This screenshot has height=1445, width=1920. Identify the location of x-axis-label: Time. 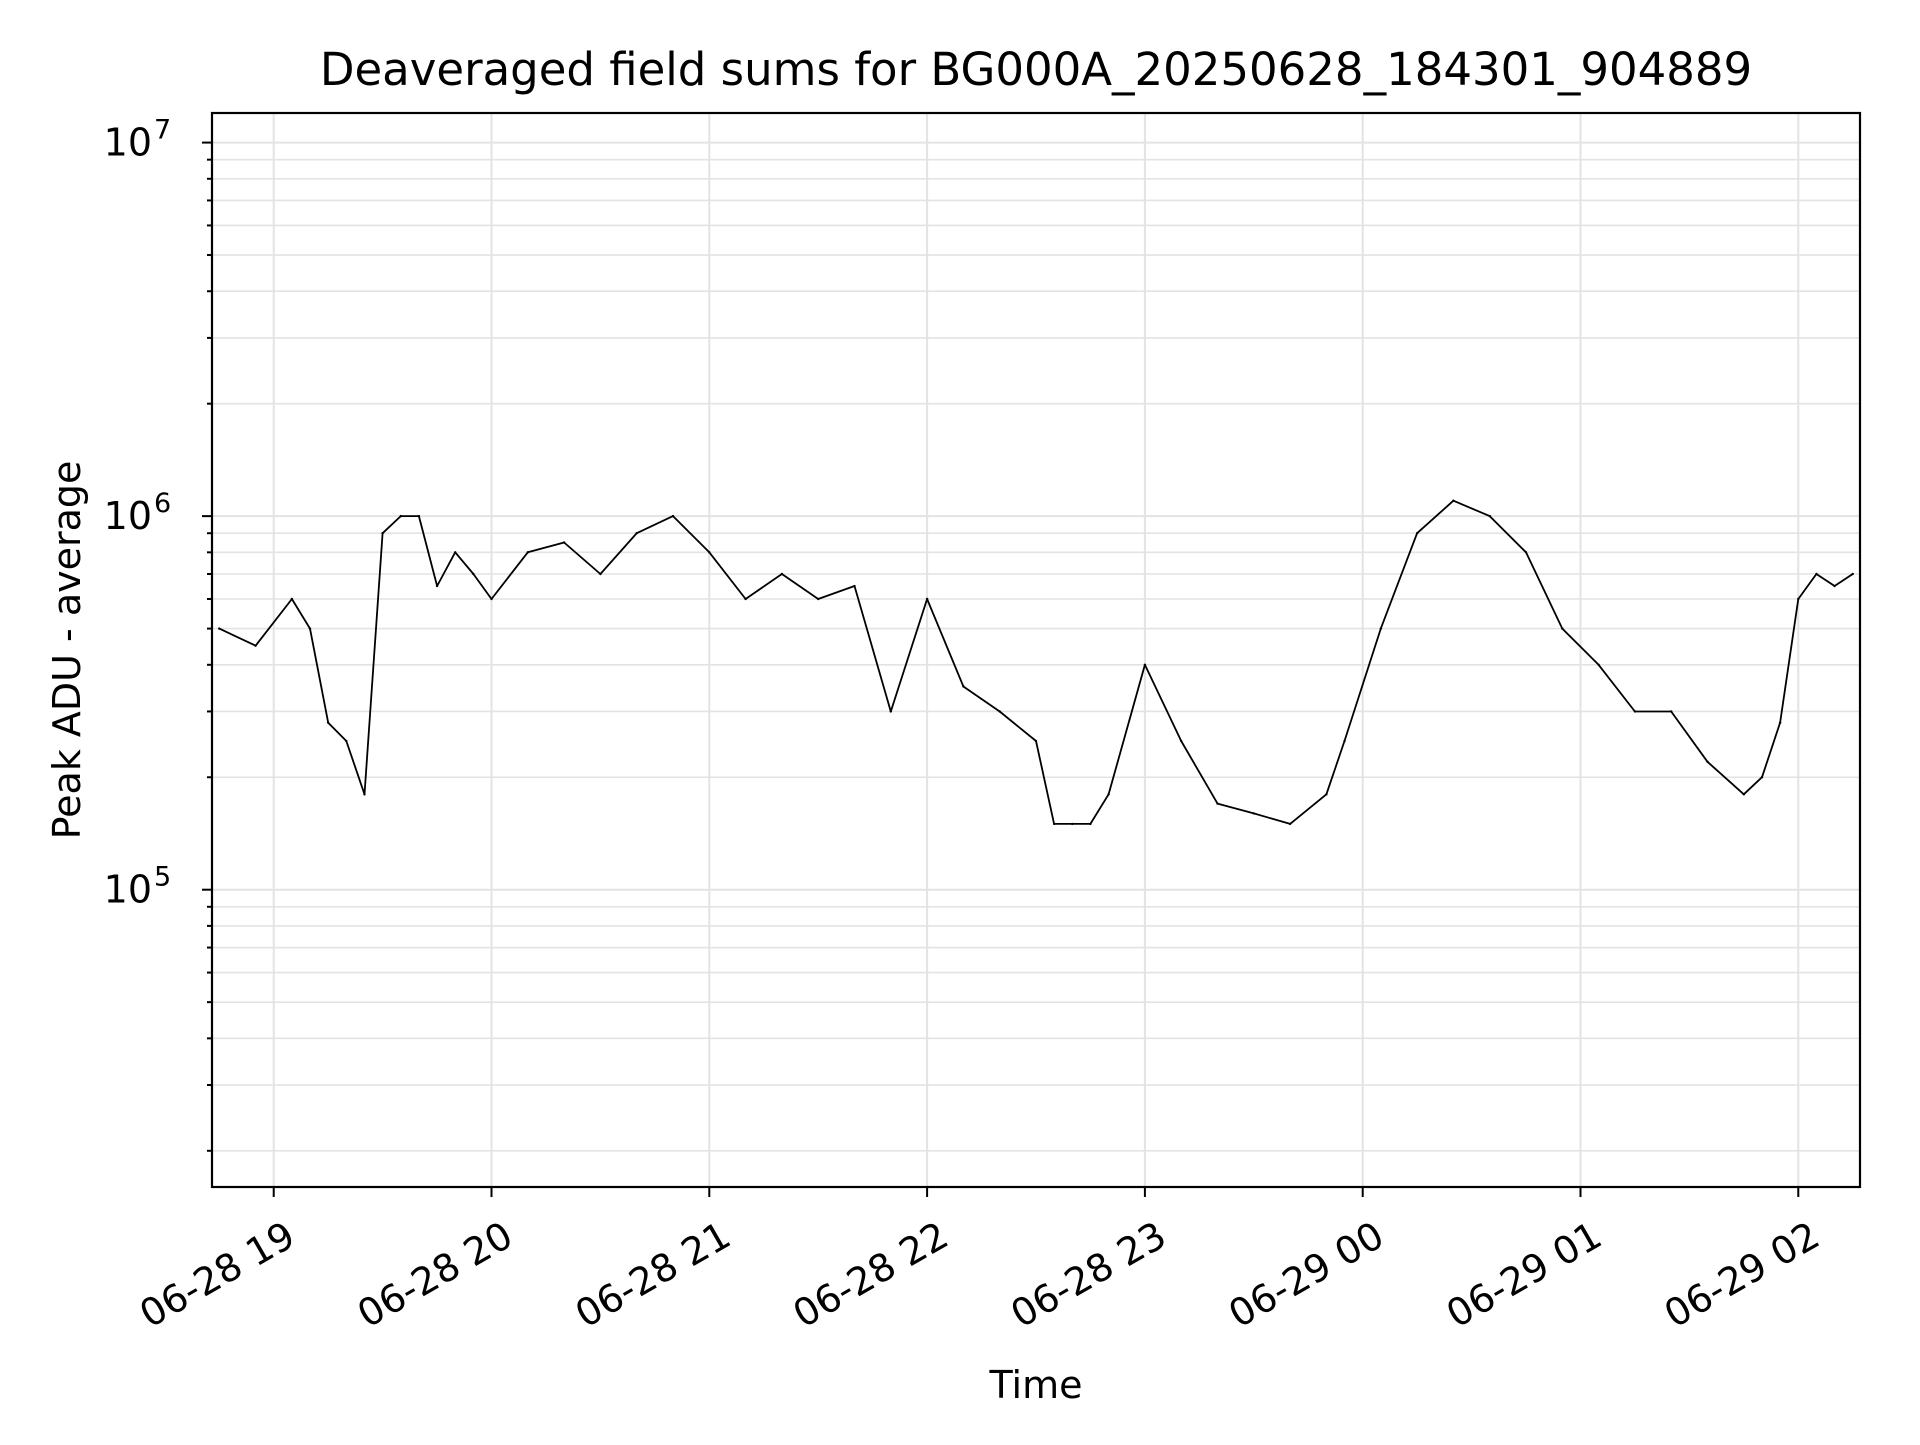
(1036, 1385).